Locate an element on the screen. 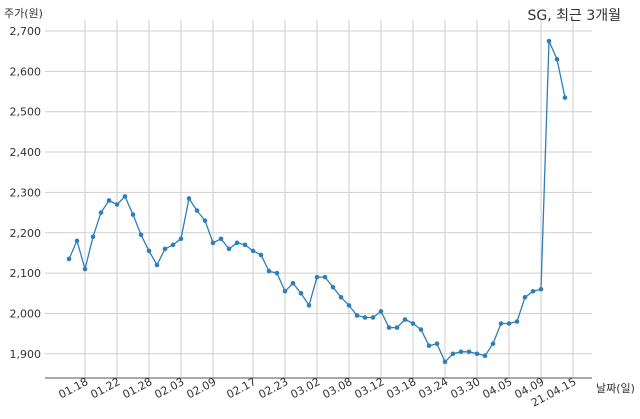 This screenshot has width=640, height=419. x-tick-label: 04.05 is located at coordinates (497, 388).